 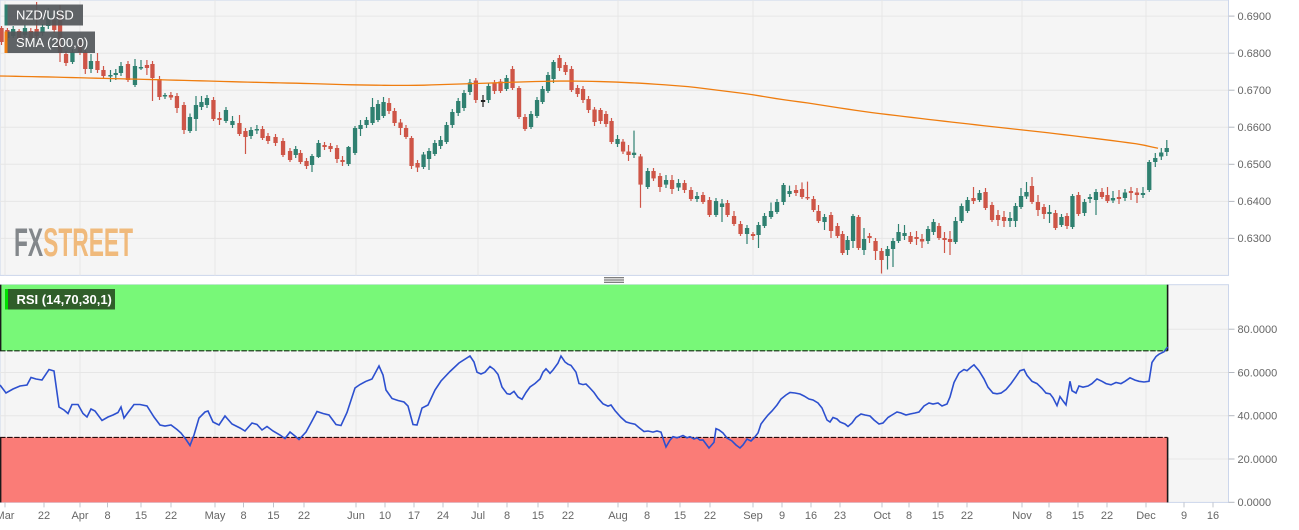 What do you see at coordinates (356, 516) in the screenshot?
I see `svg-text: Jun` at bounding box center [356, 516].